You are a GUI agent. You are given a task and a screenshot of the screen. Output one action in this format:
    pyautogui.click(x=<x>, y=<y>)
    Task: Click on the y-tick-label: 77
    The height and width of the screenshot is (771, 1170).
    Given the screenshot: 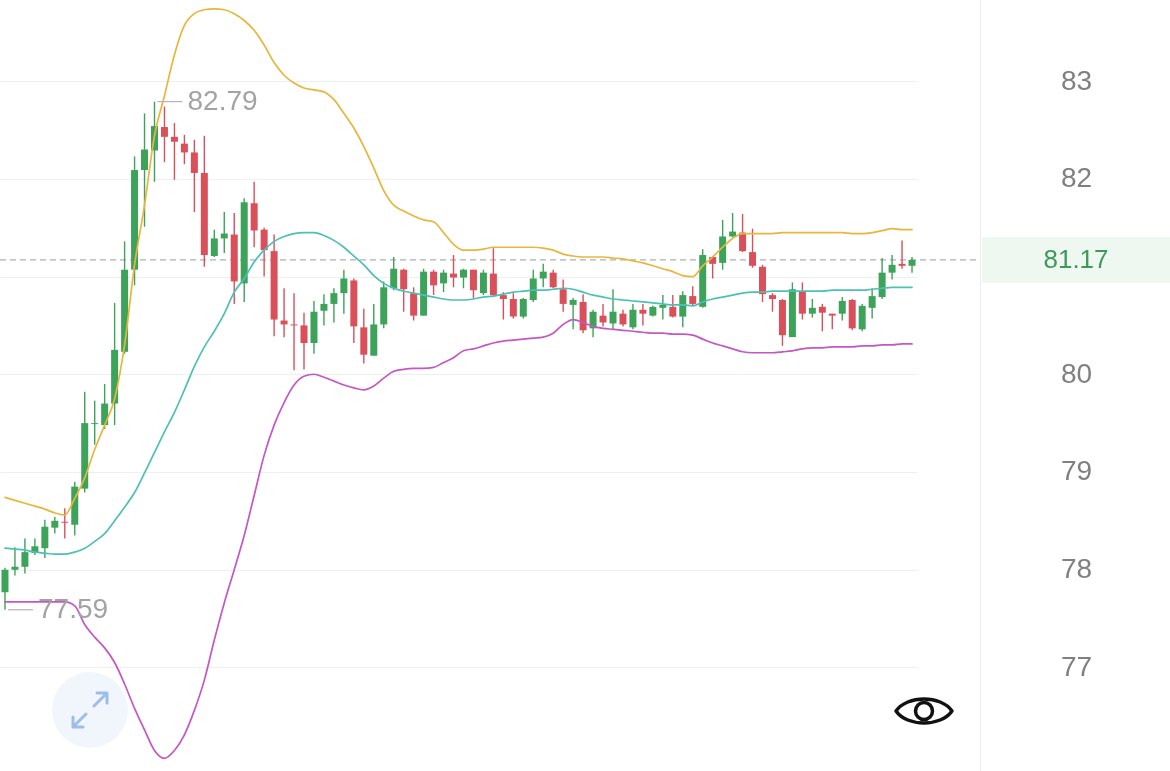 What is the action you would take?
    pyautogui.click(x=1076, y=666)
    